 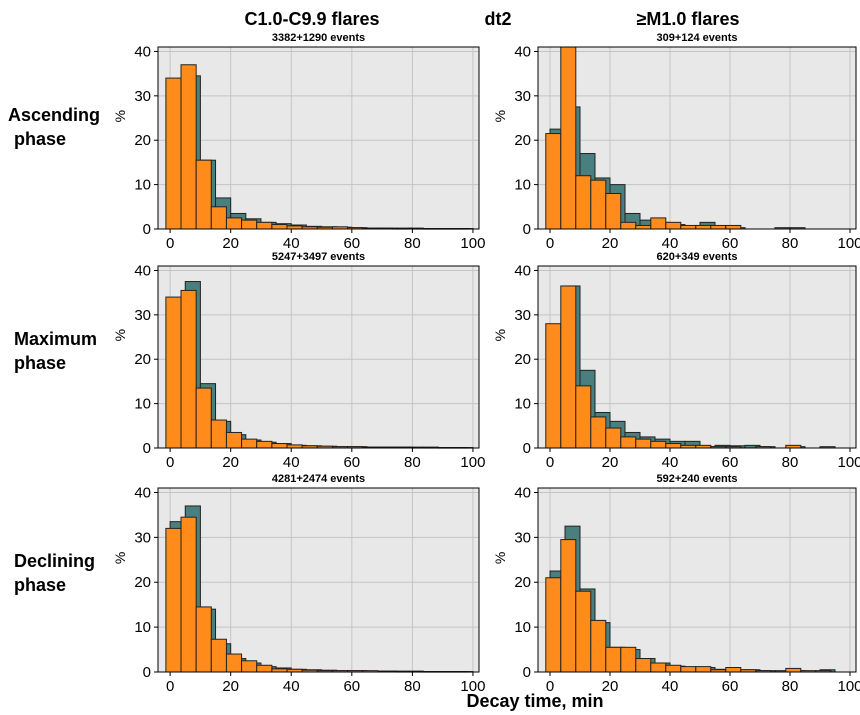 I want to click on chart-panel-3: 0 20 40 60 80 100 0 10 20 30 40 5247+3497 events%, so click(x=298, y=361).